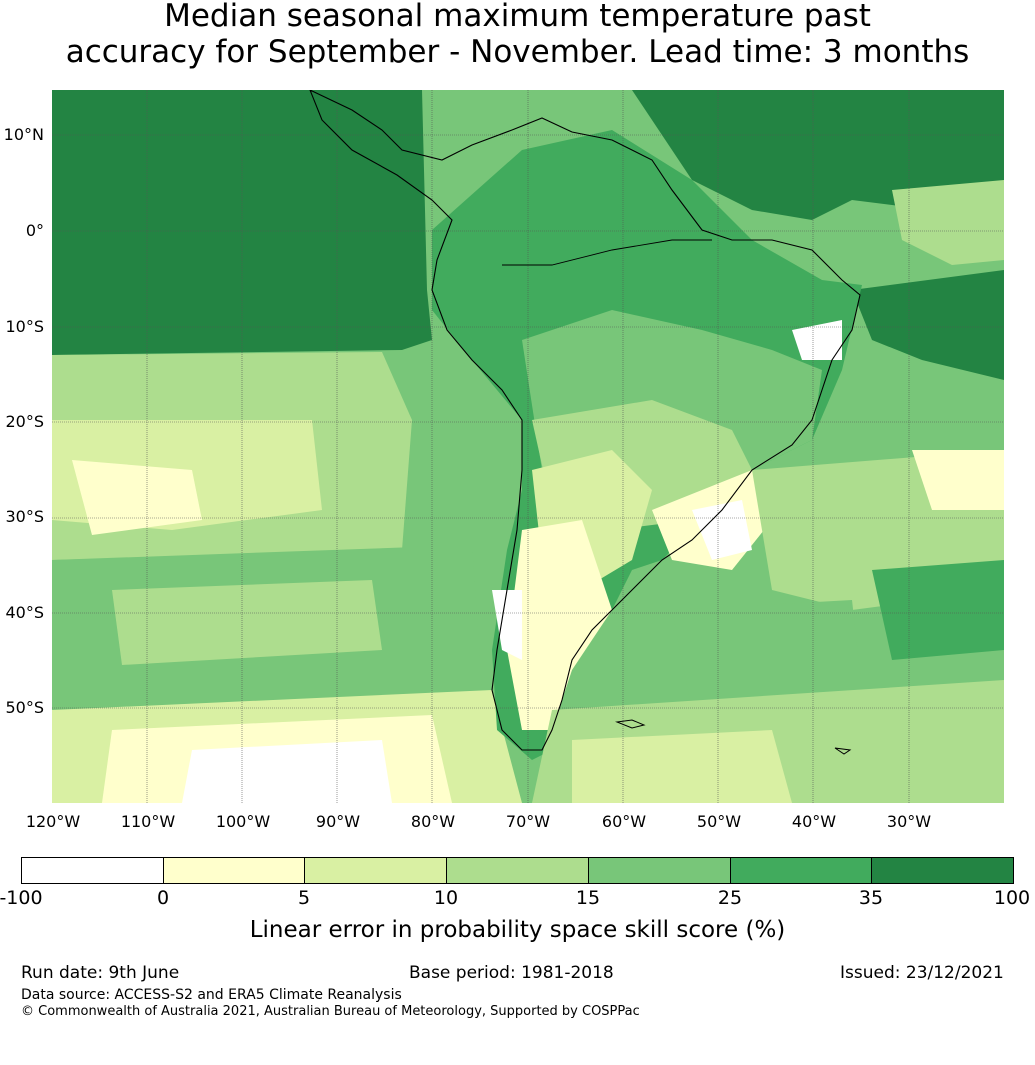 This screenshot has height=1065, width=1035. Describe the element at coordinates (624, 821) in the screenshot. I see `lon-label-60w: 60°W` at that location.